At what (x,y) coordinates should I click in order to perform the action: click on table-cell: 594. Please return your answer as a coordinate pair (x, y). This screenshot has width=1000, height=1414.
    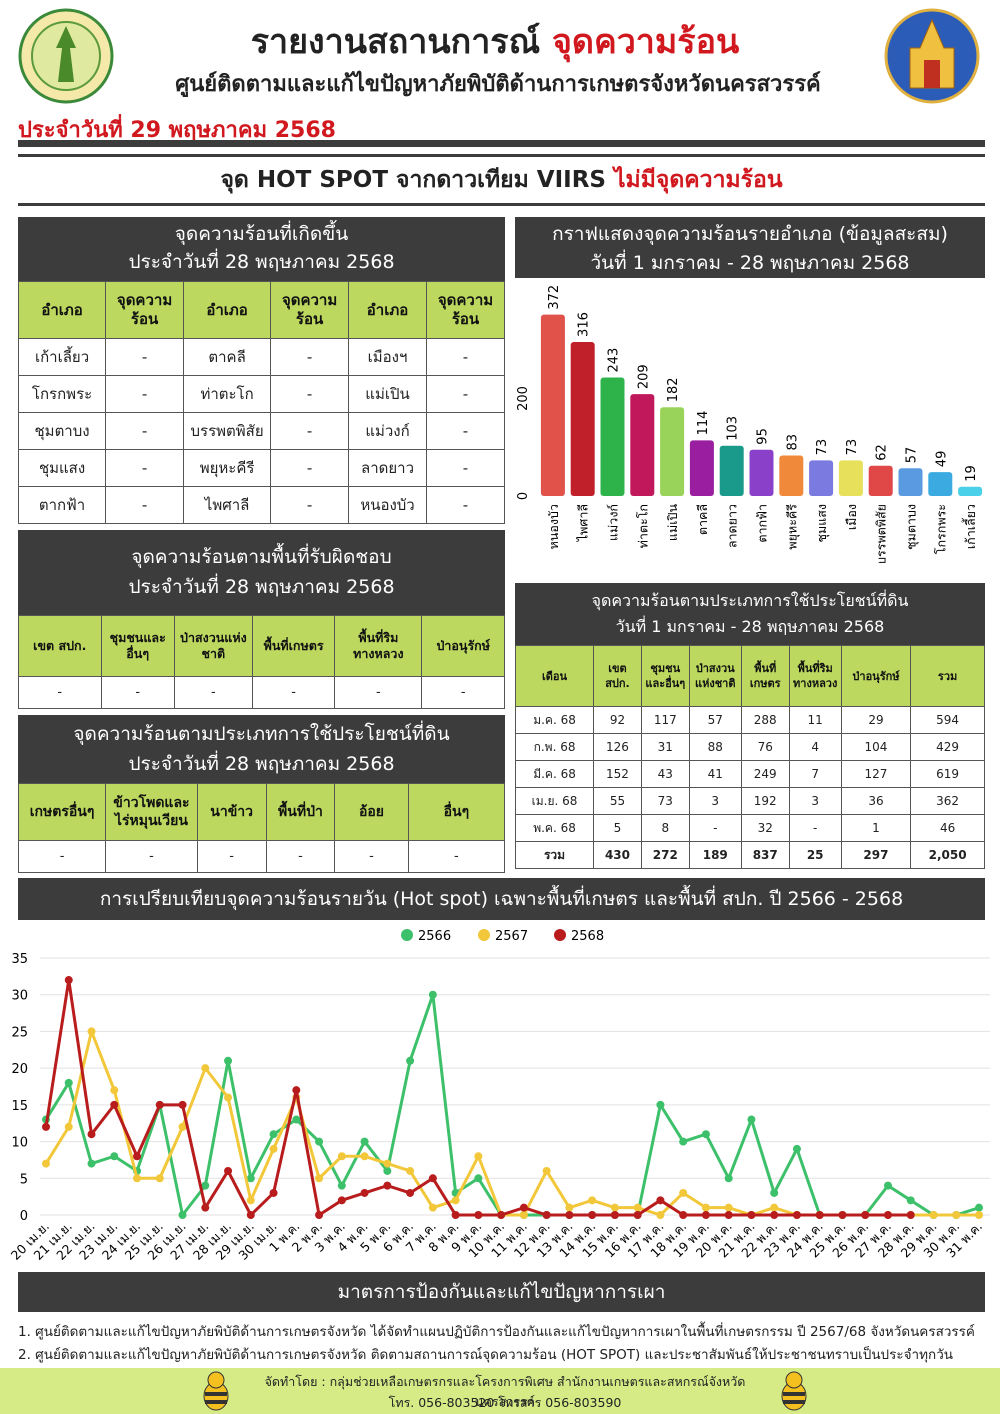
    Looking at the image, I should click on (947, 720).